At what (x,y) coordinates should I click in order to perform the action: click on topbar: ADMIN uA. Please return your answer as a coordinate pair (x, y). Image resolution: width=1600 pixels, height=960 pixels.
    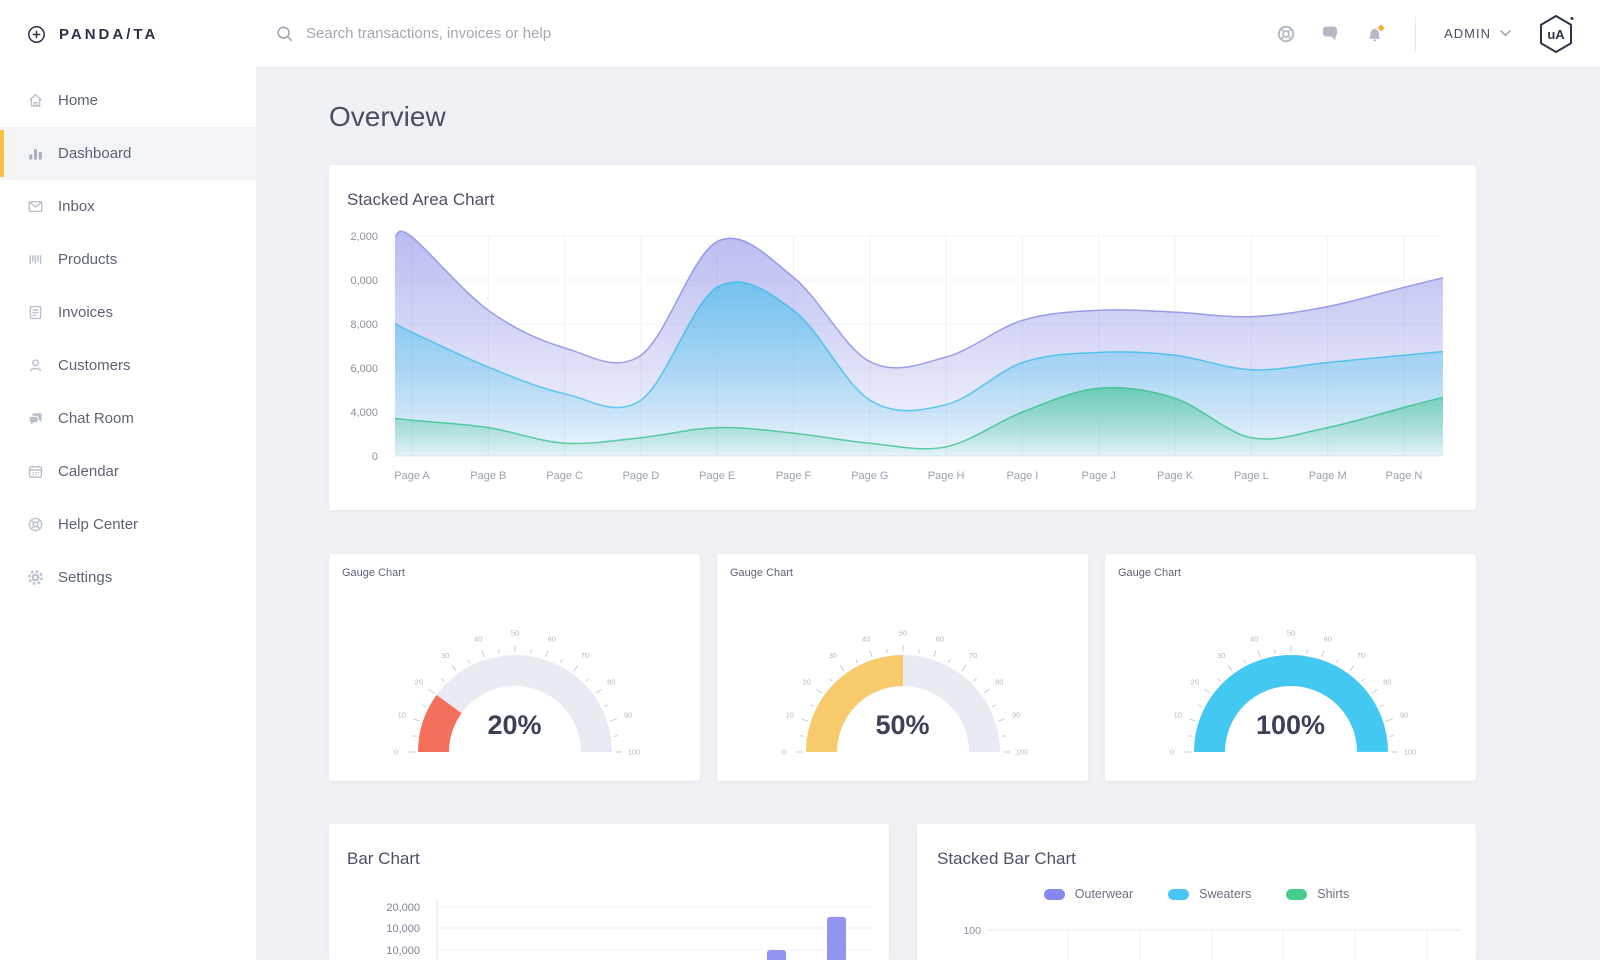
    Looking at the image, I should click on (928, 34).